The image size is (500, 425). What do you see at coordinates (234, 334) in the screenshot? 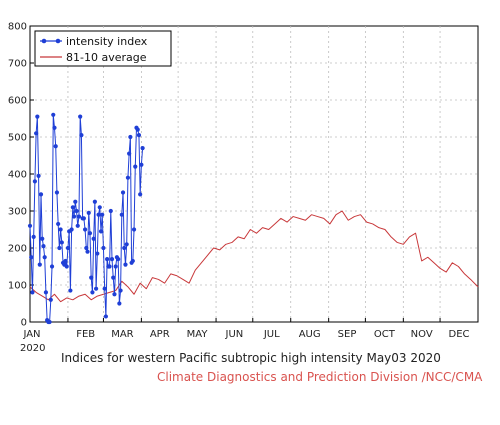
I see `x-tick-label: JUN` at bounding box center [234, 334].